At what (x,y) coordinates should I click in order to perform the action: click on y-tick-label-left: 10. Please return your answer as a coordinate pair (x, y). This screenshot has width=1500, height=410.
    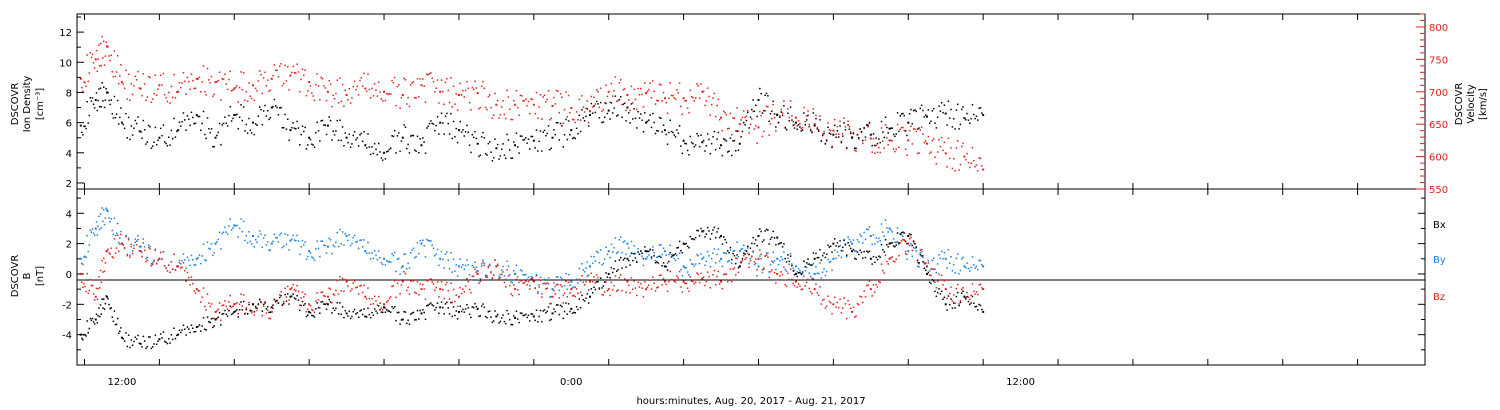
    Looking at the image, I should click on (65, 63).